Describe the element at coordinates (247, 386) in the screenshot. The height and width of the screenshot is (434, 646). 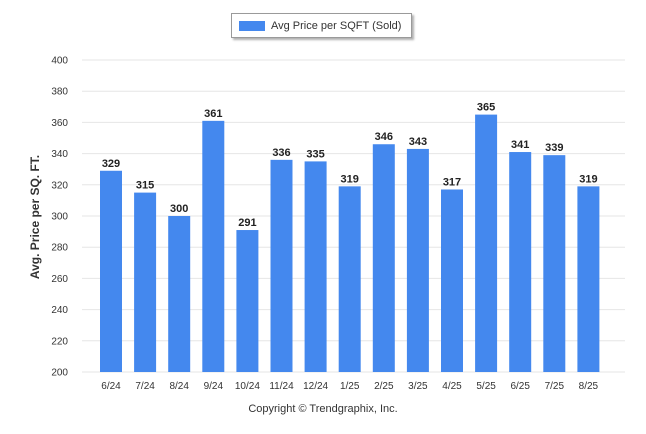
I see `x-tick-label: 10/24` at that location.